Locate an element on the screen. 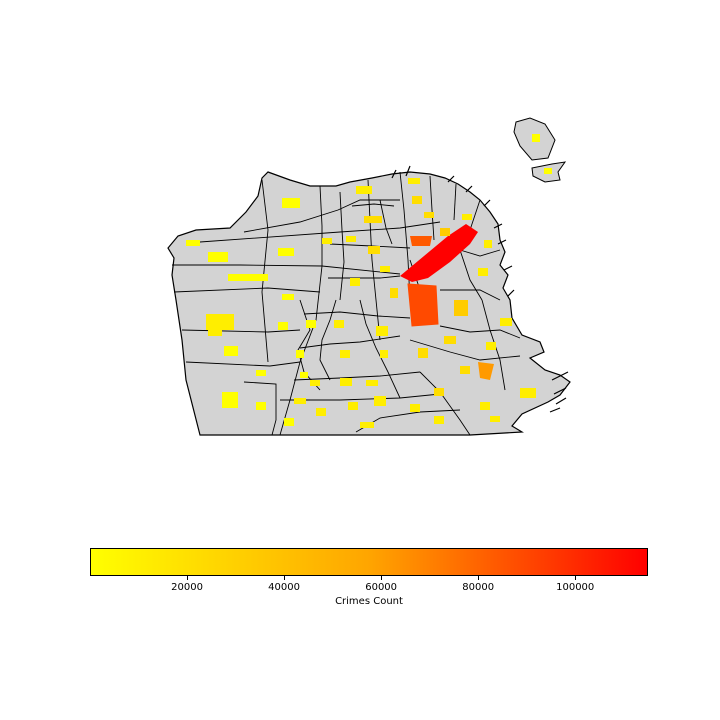 The image size is (720, 720). colorbar-tick-label: 80000 is located at coordinates (478, 587).